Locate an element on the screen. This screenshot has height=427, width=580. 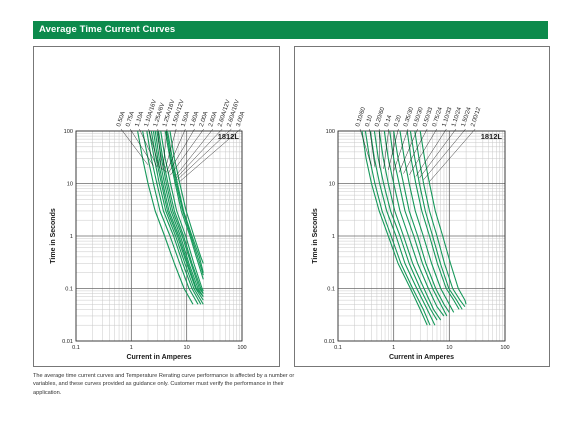
series-label: 1.50A is located at coordinates (186, 119).